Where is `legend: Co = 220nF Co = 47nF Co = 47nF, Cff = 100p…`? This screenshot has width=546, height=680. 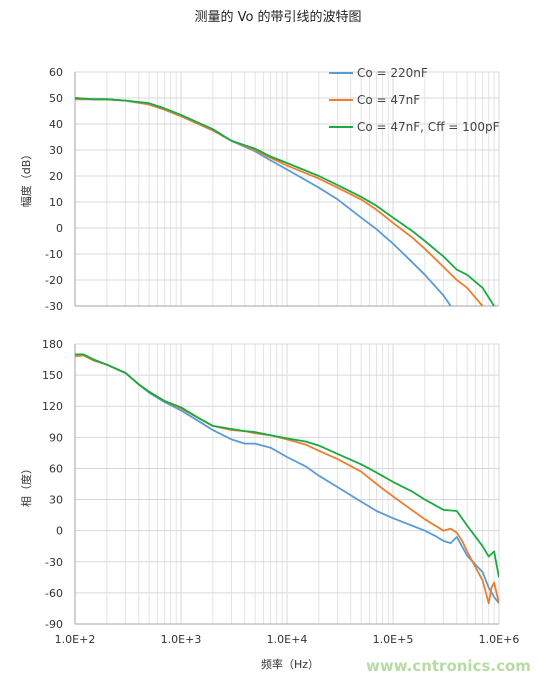 legend: Co = 220nF Co = 47nF Co = 47nF, Cff = 100p… is located at coordinates (414, 100).